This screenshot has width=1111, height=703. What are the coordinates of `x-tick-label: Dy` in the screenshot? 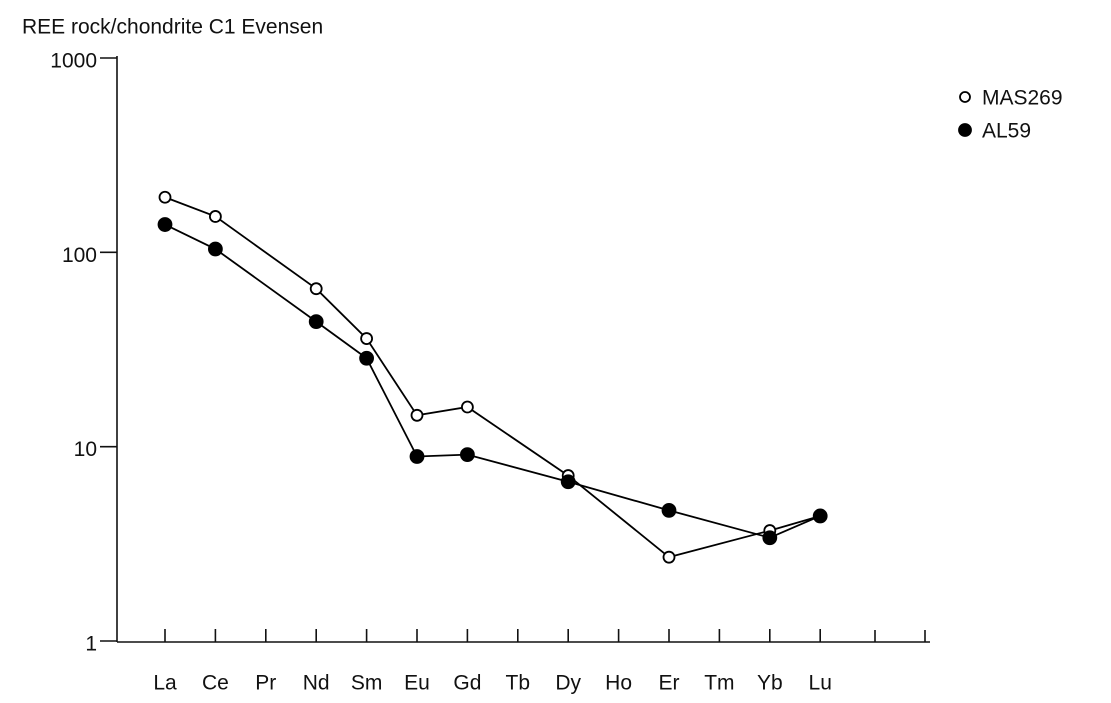 It's located at (568, 683).